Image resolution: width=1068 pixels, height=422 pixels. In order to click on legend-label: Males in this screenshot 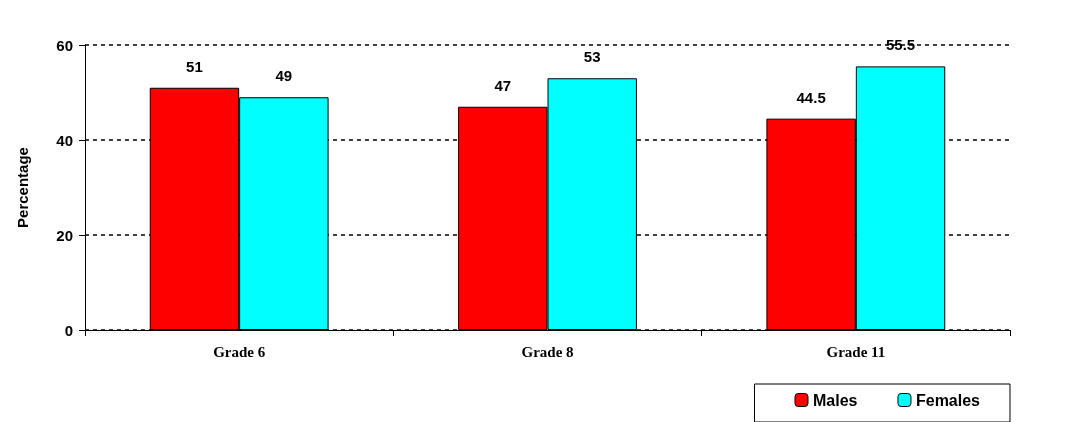, I will do `click(835, 400)`.